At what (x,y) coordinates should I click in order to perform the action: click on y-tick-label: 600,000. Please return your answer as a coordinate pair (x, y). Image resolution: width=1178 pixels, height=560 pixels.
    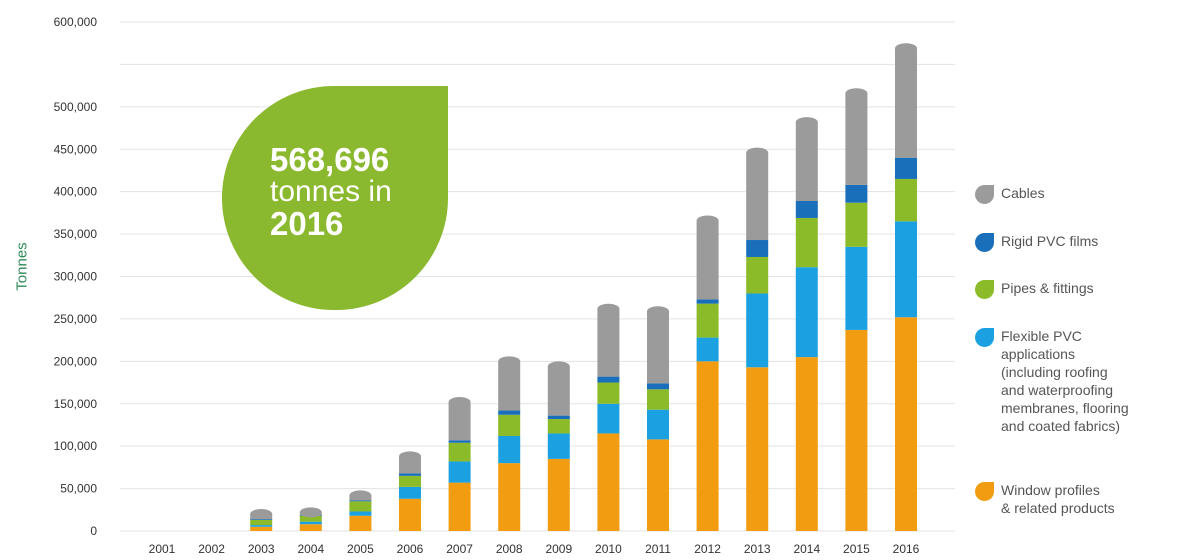
    Looking at the image, I should click on (76, 22).